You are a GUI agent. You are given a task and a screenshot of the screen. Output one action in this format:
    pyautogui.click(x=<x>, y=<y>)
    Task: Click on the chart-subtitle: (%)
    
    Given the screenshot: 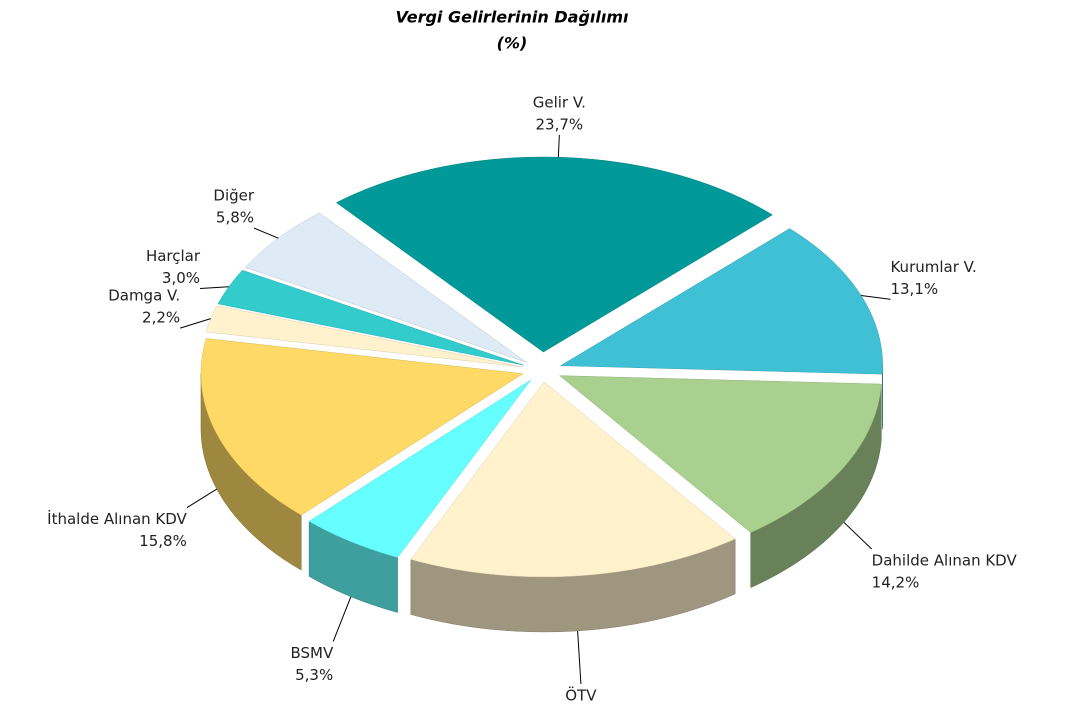 What is the action you would take?
    pyautogui.click(x=512, y=43)
    